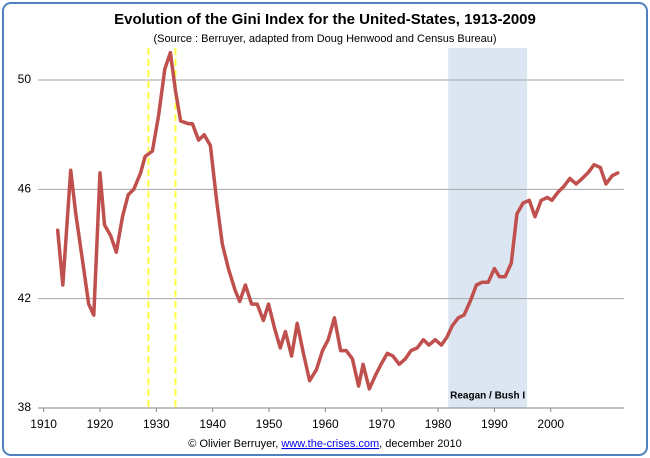  What do you see at coordinates (43, 424) in the screenshot?
I see `x-tick-label: 1910` at bounding box center [43, 424].